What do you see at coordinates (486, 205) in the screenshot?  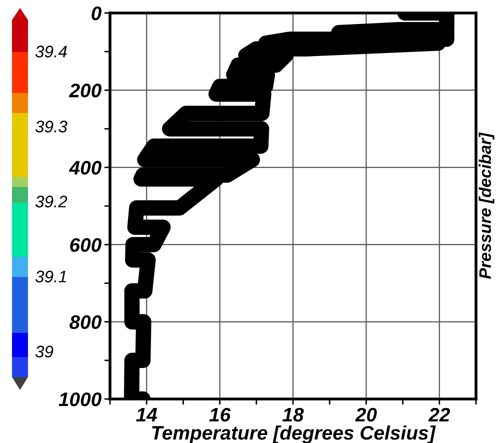 I see `y-axis-title: Pressure [decibar]` at bounding box center [486, 205].